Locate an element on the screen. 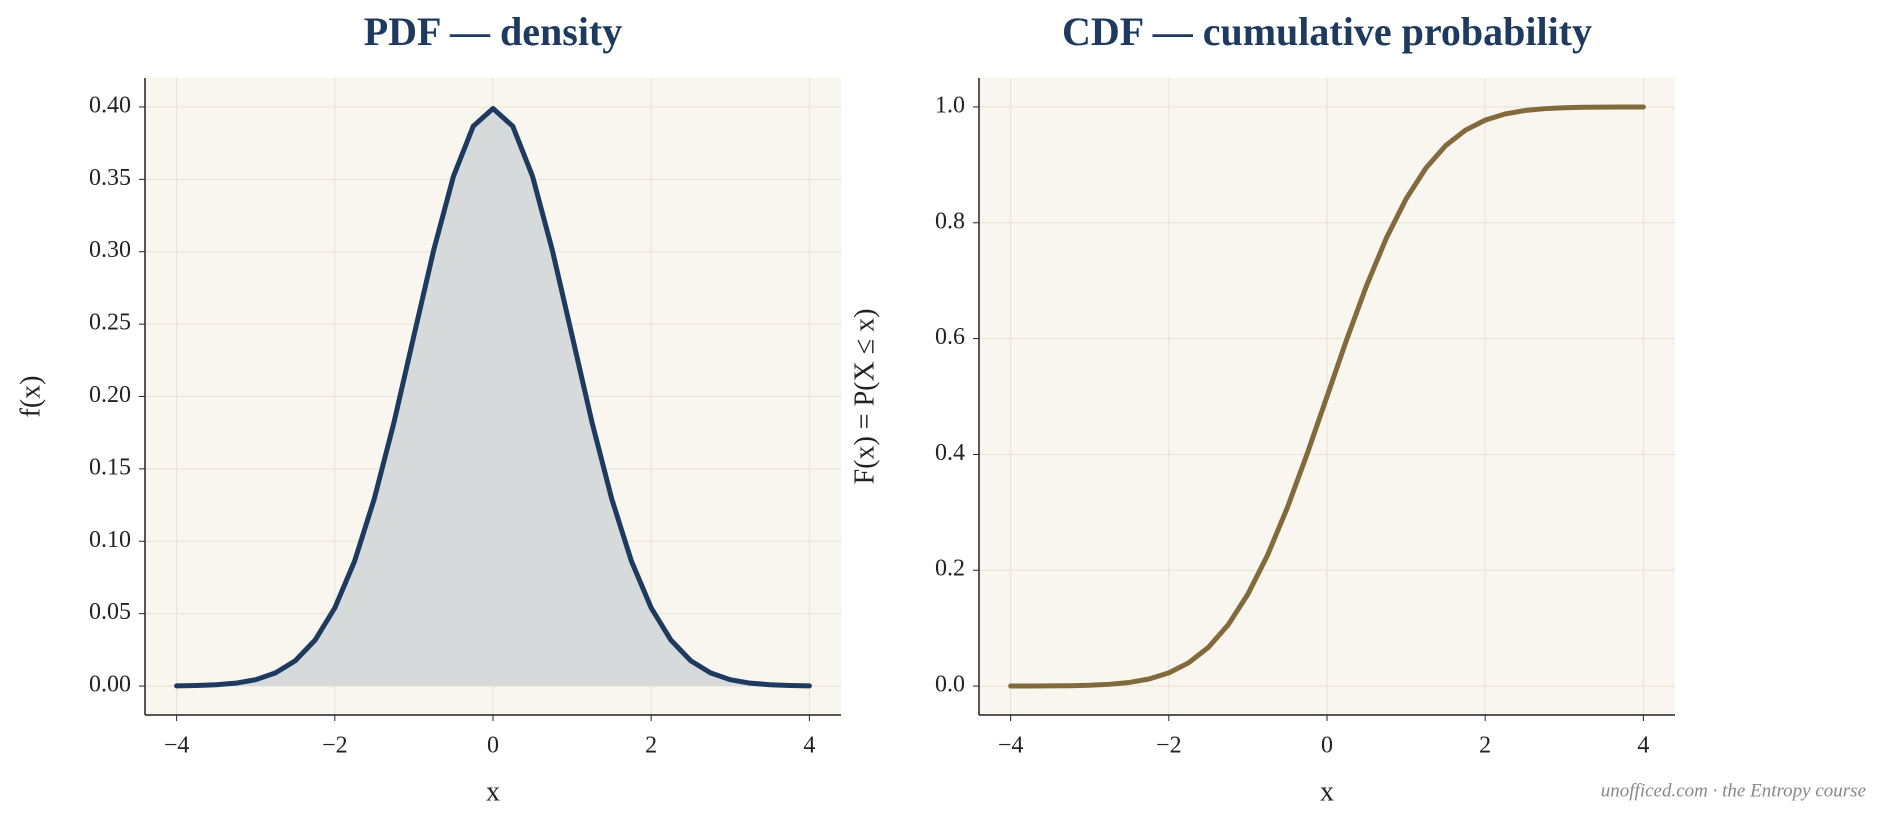  y-tick-label: 0.40 is located at coordinates (110, 105).